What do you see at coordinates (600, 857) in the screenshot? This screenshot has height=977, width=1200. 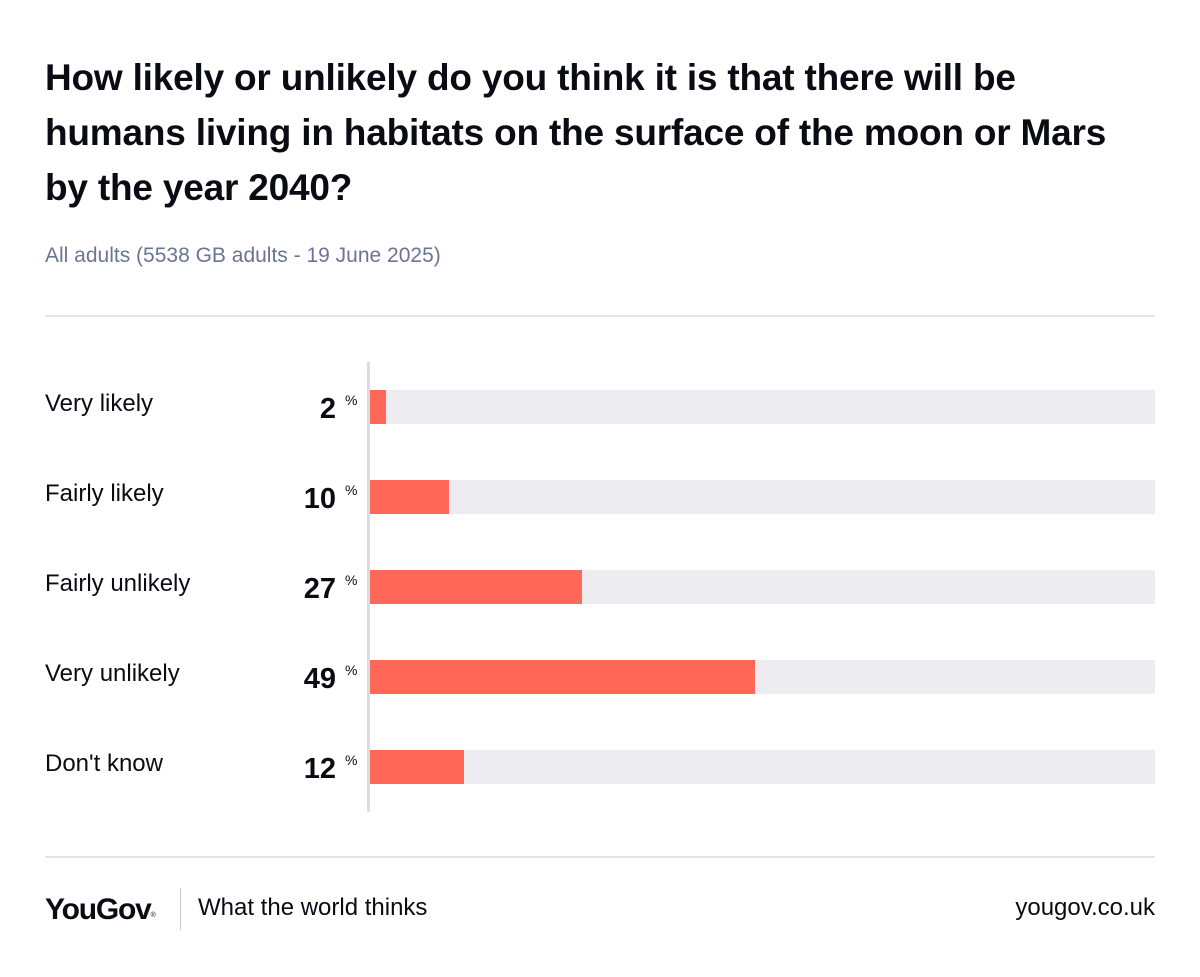 I see `bottom-divider` at bounding box center [600, 857].